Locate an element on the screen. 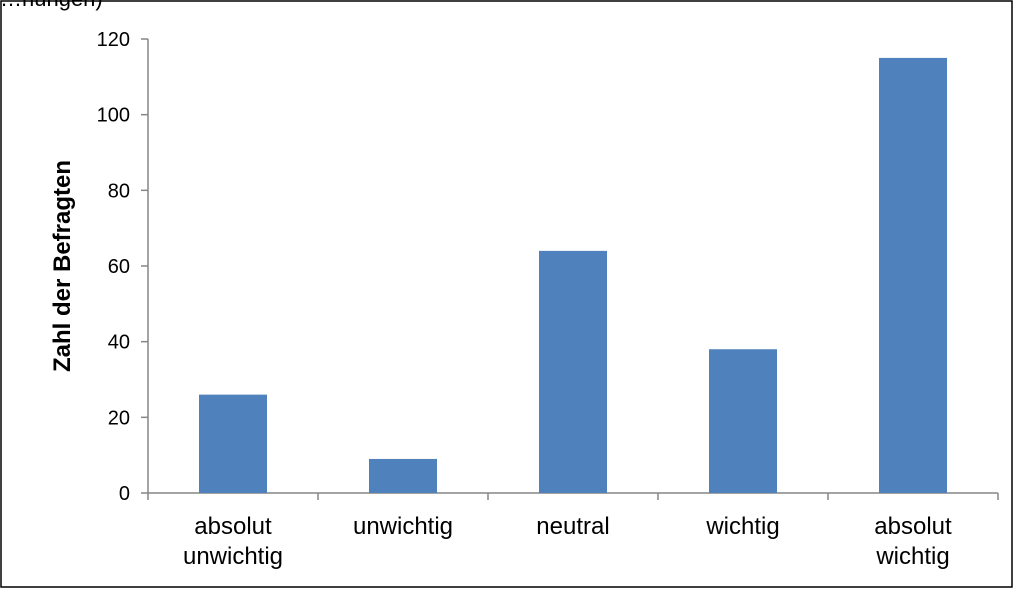 The image size is (1013, 593). y-axis-label: Zahl der Befragten is located at coordinates (62, 266).